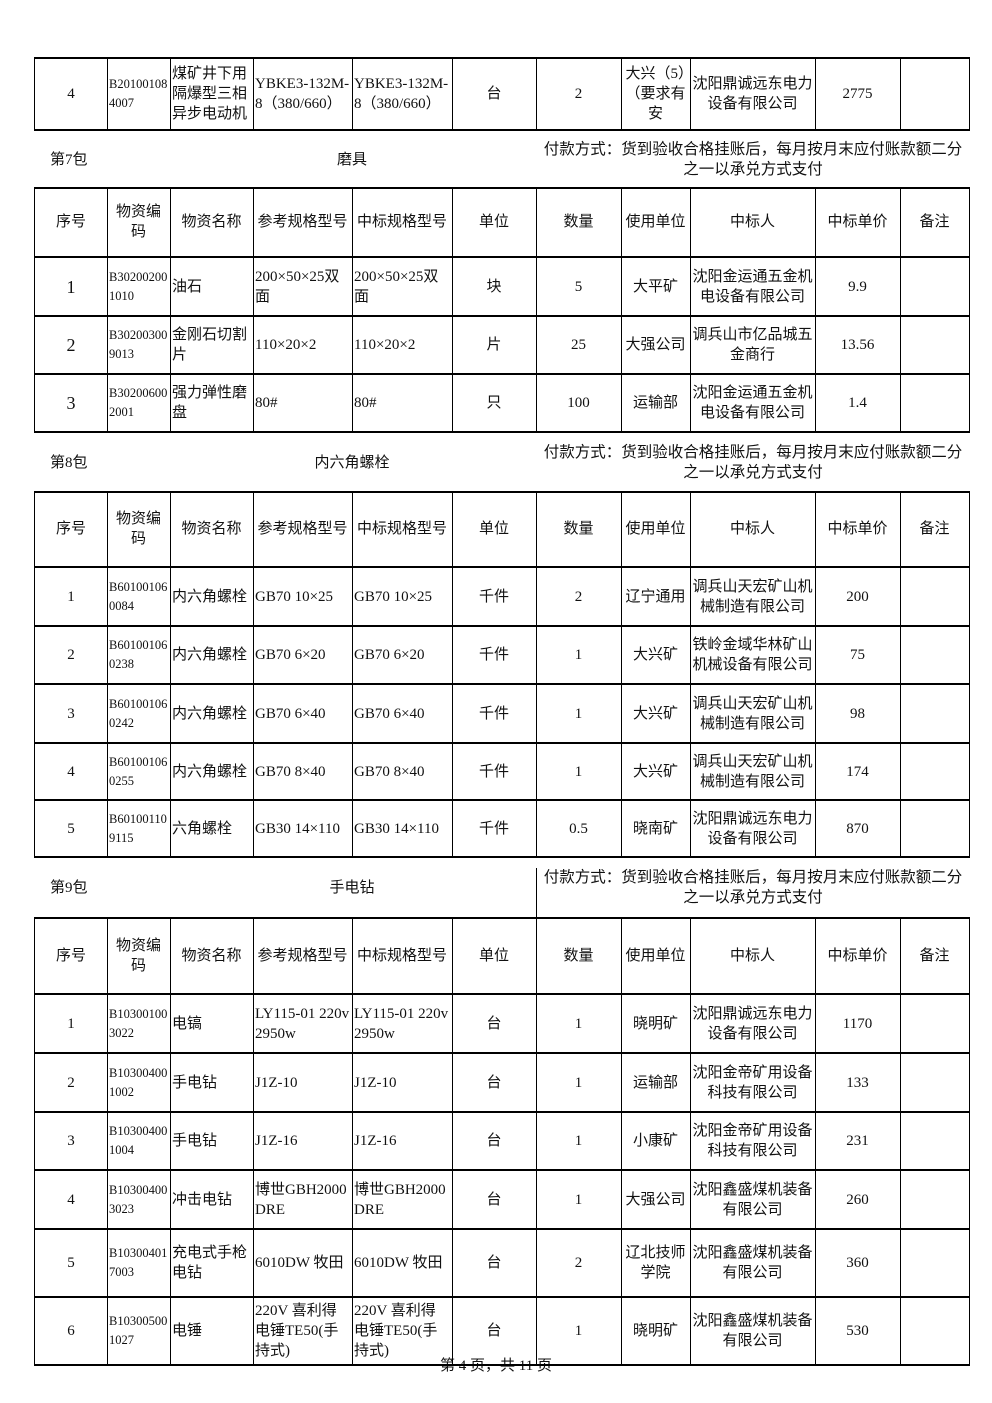 The width and height of the screenshot is (992, 1403). Describe the element at coordinates (656, 287) in the screenshot. I see `table-cell: 大平矿` at that location.